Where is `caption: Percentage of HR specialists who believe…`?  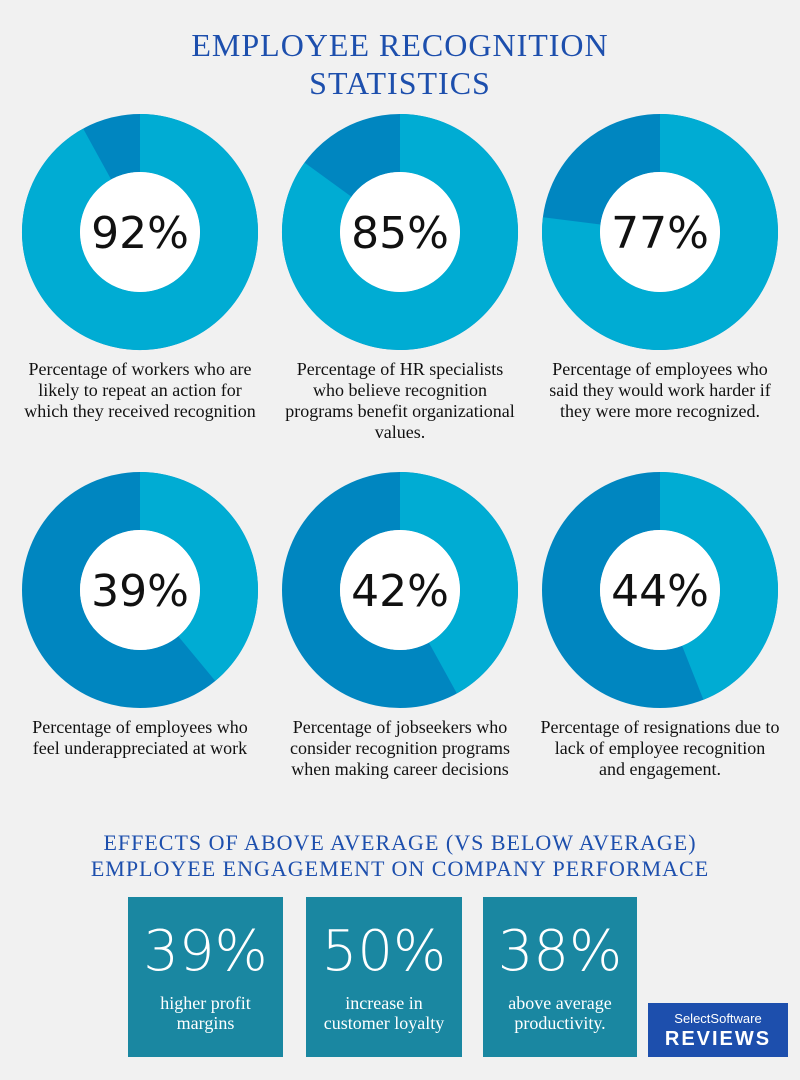 caption: Percentage of HR specialists who believe… is located at coordinates (400, 400).